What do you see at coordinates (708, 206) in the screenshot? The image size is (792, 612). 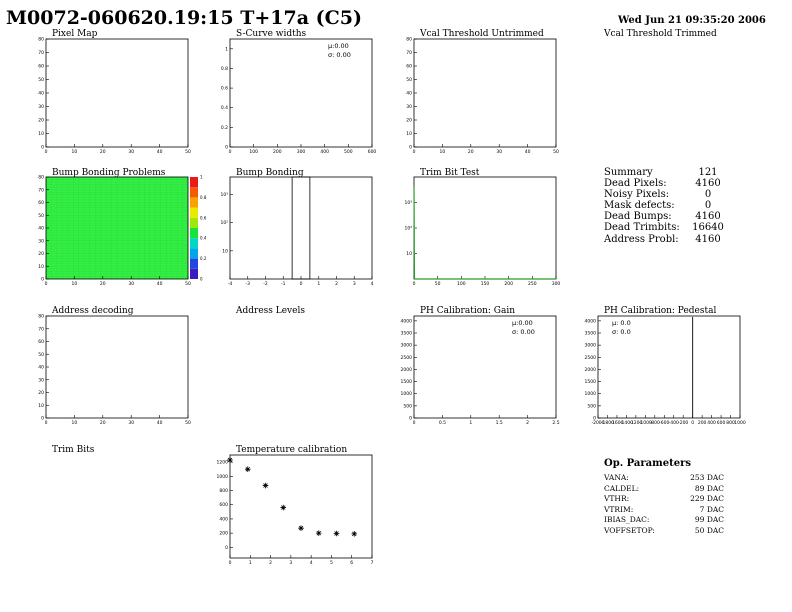 I see `summary-value: 0` at bounding box center [708, 206].